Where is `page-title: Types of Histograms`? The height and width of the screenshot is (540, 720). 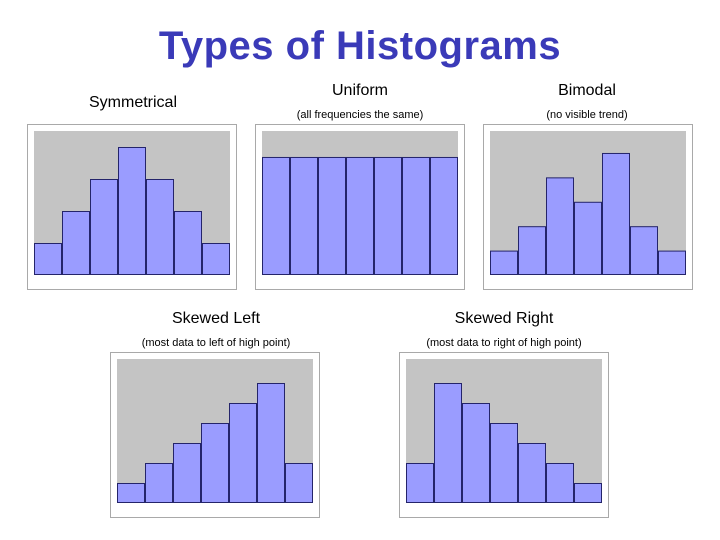 page-title: Types of Histograms is located at coordinates (360, 46).